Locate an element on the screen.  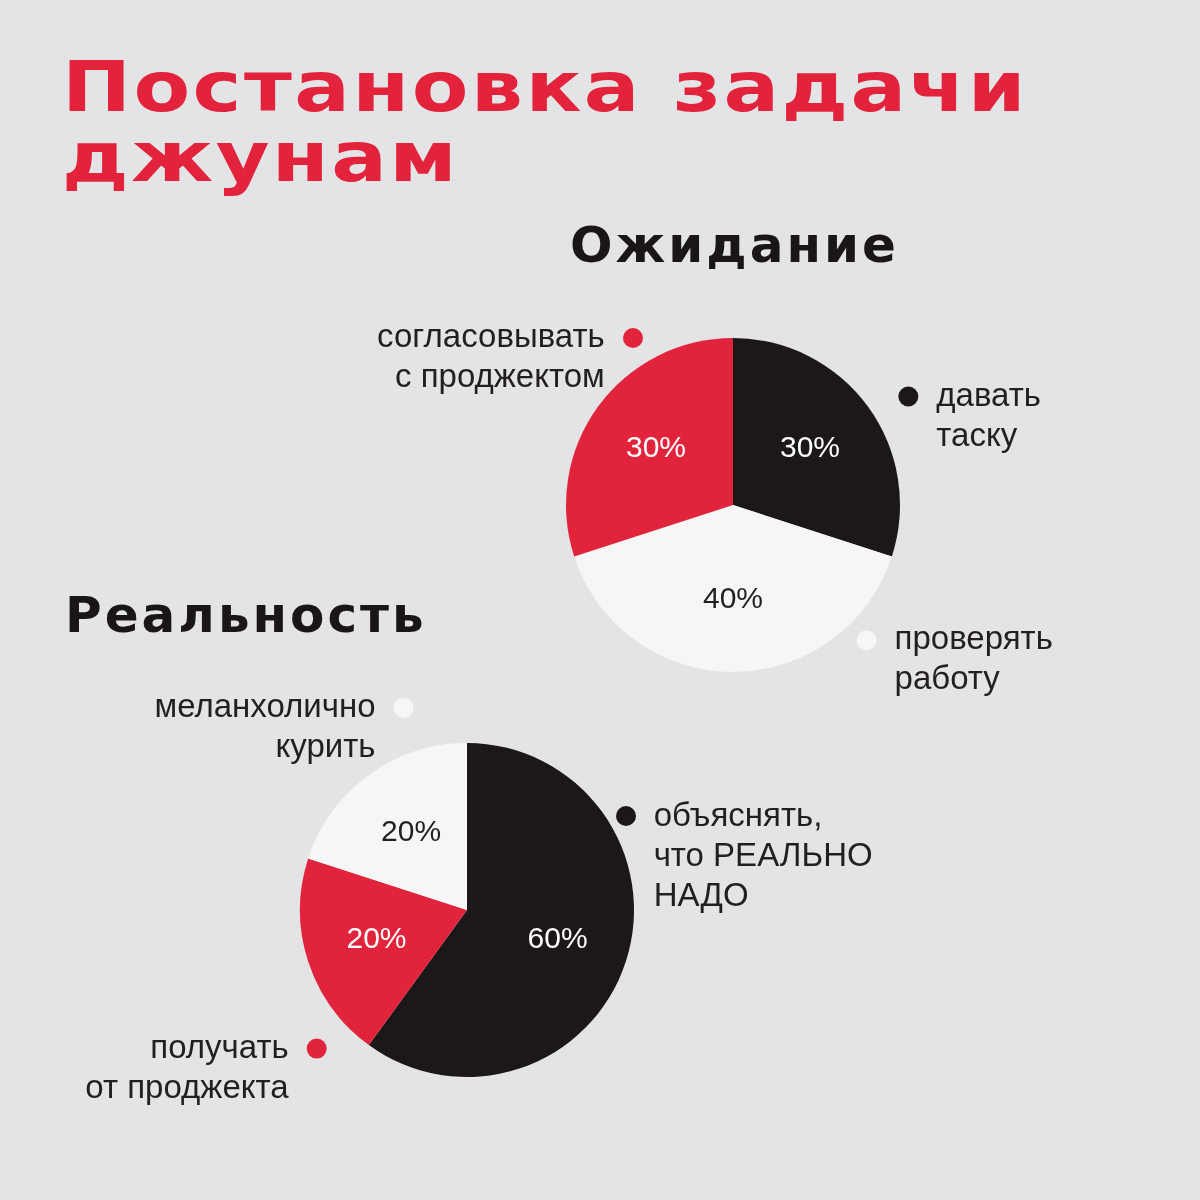
legend-label: меланхолично курить is located at coordinates (265, 726).